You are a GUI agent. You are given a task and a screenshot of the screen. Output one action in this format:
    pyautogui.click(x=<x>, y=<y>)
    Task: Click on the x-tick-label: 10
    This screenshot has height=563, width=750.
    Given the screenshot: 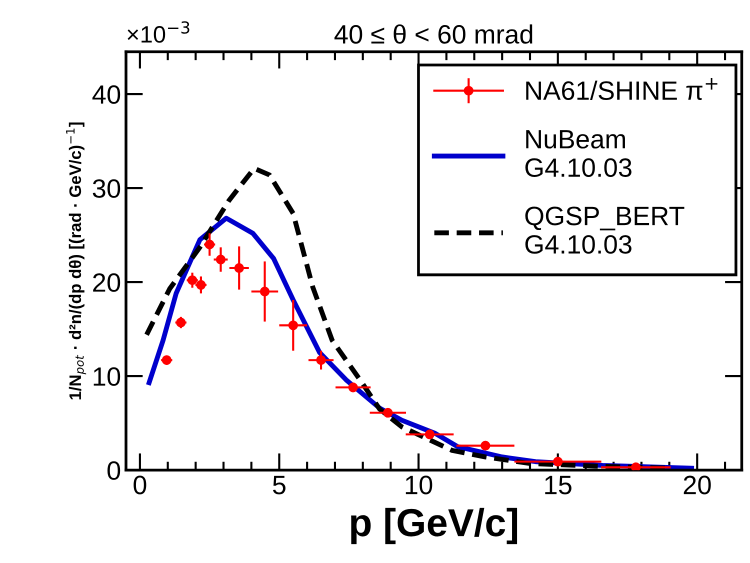 What is the action you would take?
    pyautogui.click(x=419, y=485)
    